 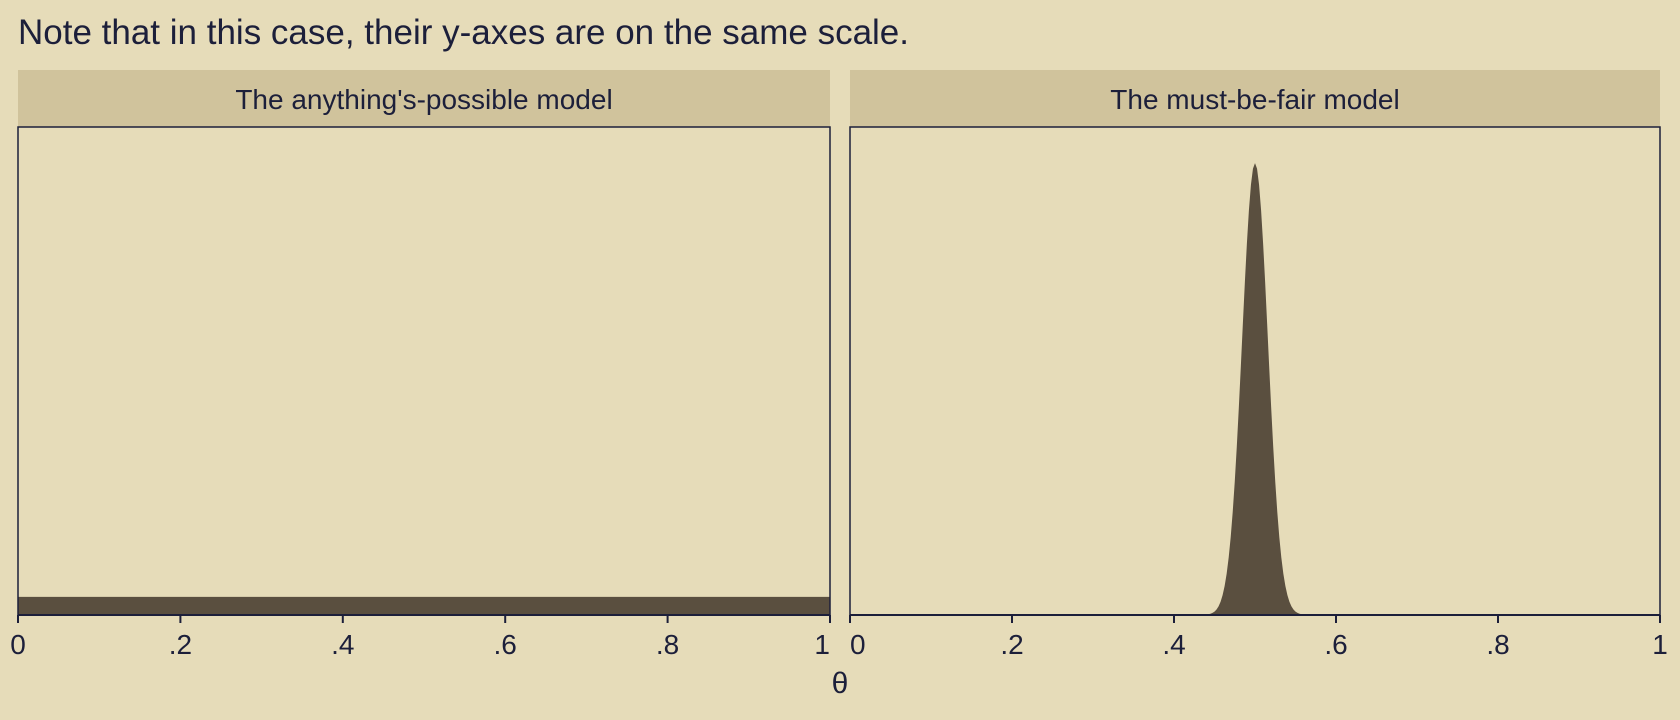 I want to click on panel-title: The anything's-possible model, so click(x=423, y=99).